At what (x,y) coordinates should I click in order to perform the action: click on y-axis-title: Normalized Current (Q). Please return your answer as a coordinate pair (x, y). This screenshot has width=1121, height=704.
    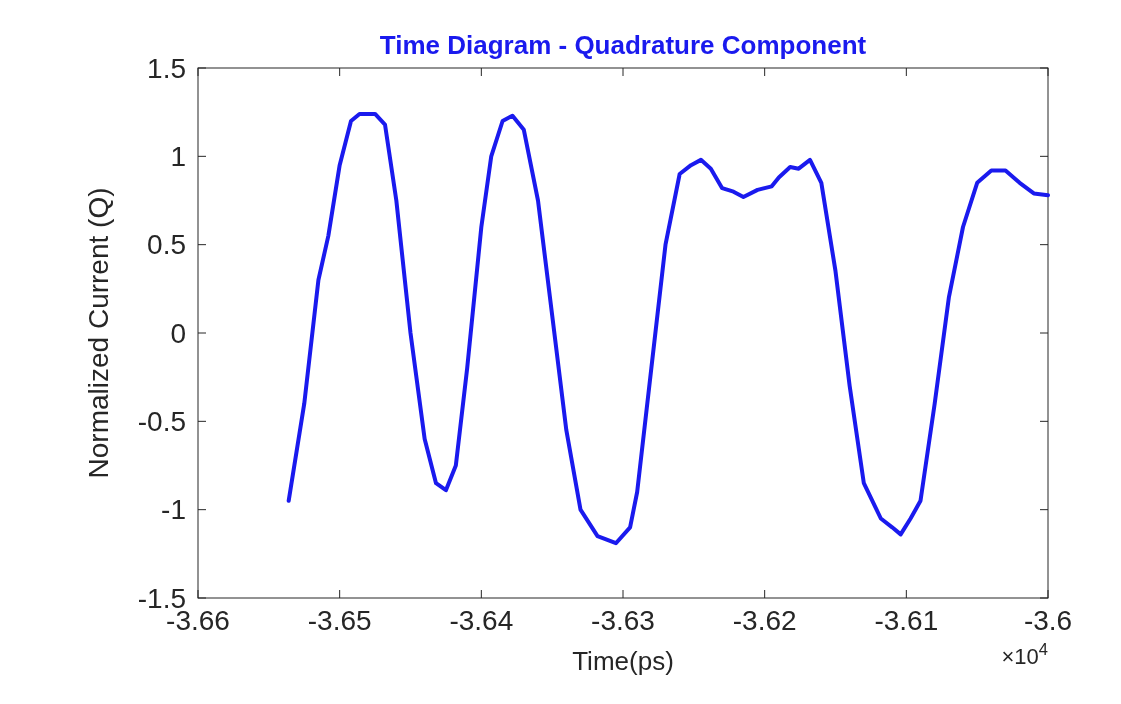
    Looking at the image, I should click on (98, 333).